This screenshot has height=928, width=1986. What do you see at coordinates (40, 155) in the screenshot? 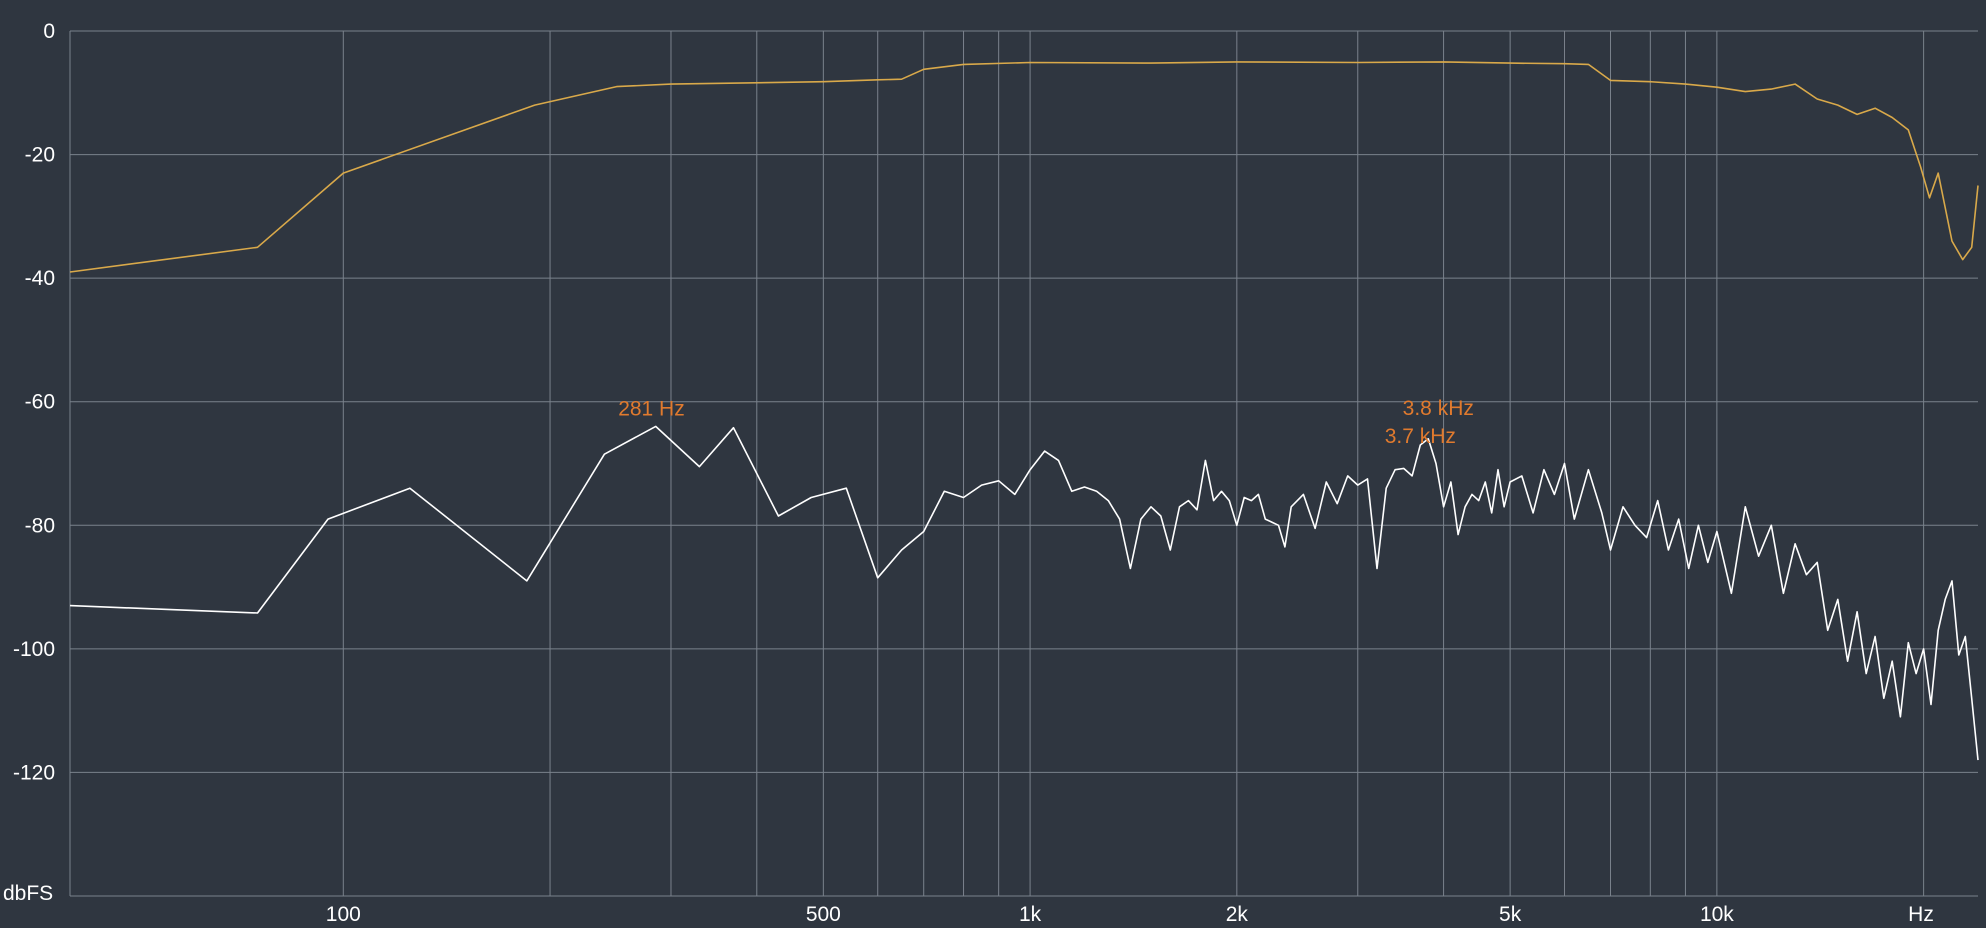
I see `y-tick-label: -20` at bounding box center [40, 155].